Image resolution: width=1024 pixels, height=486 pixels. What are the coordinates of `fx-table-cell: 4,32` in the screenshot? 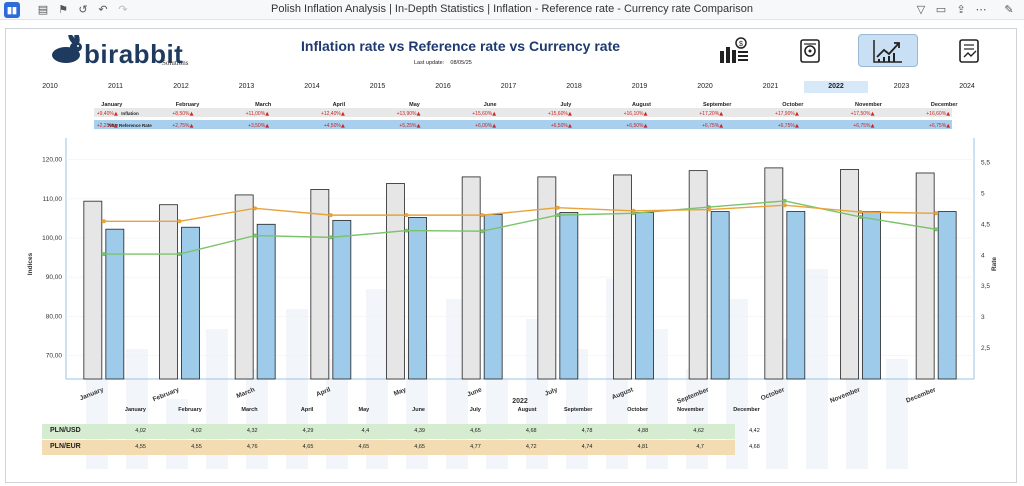 It's located at (252, 431).